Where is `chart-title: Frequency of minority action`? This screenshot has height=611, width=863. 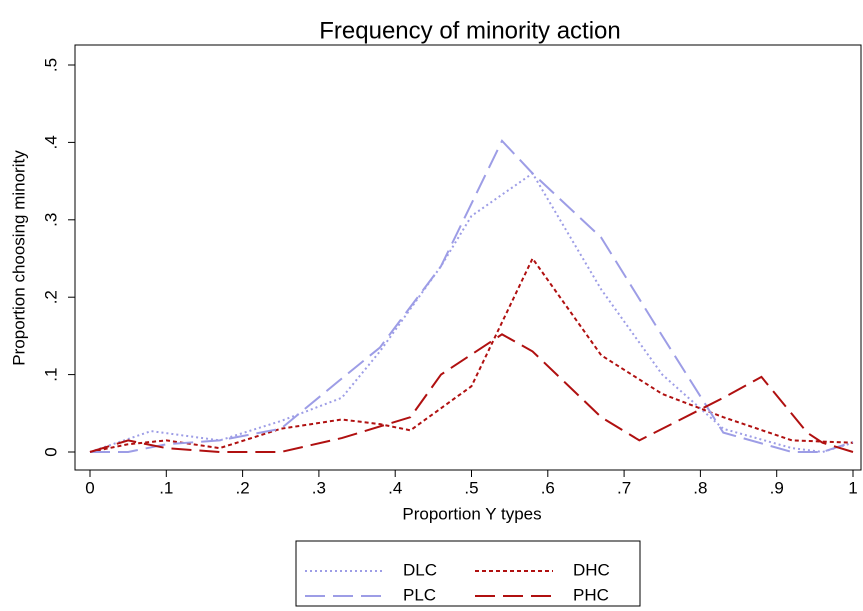 chart-title: Frequency of minority action is located at coordinates (469, 30).